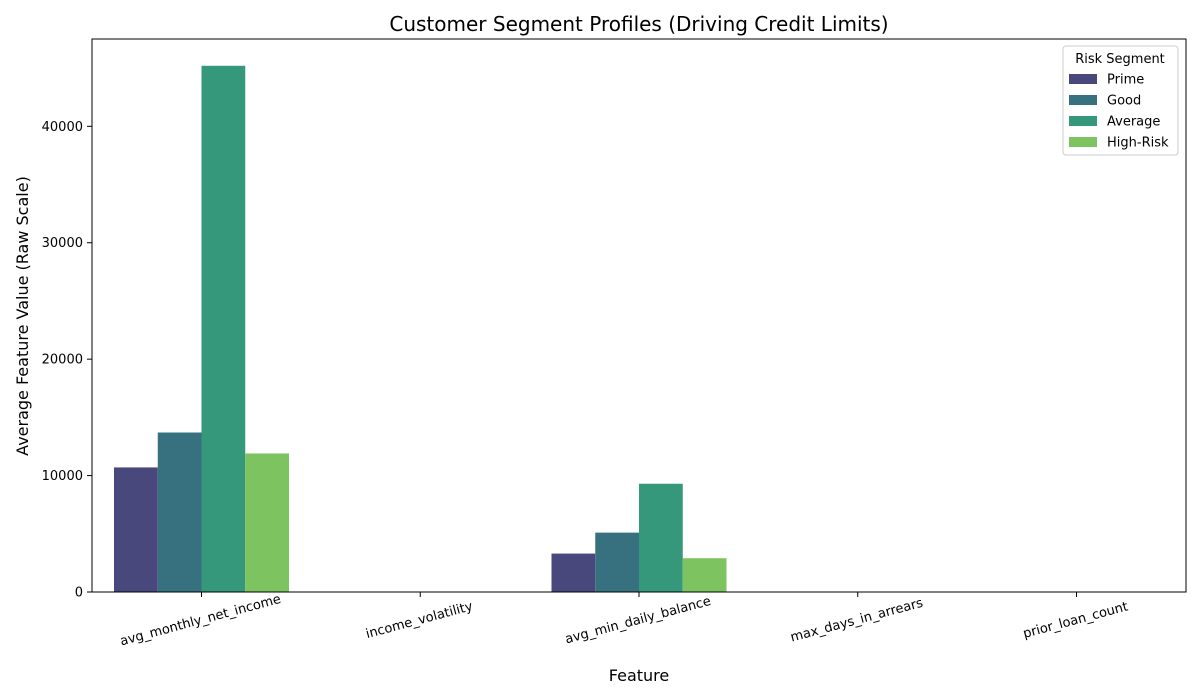 This screenshot has width=1200, height=700. Describe the element at coordinates (1138, 143) in the screenshot. I see `legend-label: High-Risk` at that location.